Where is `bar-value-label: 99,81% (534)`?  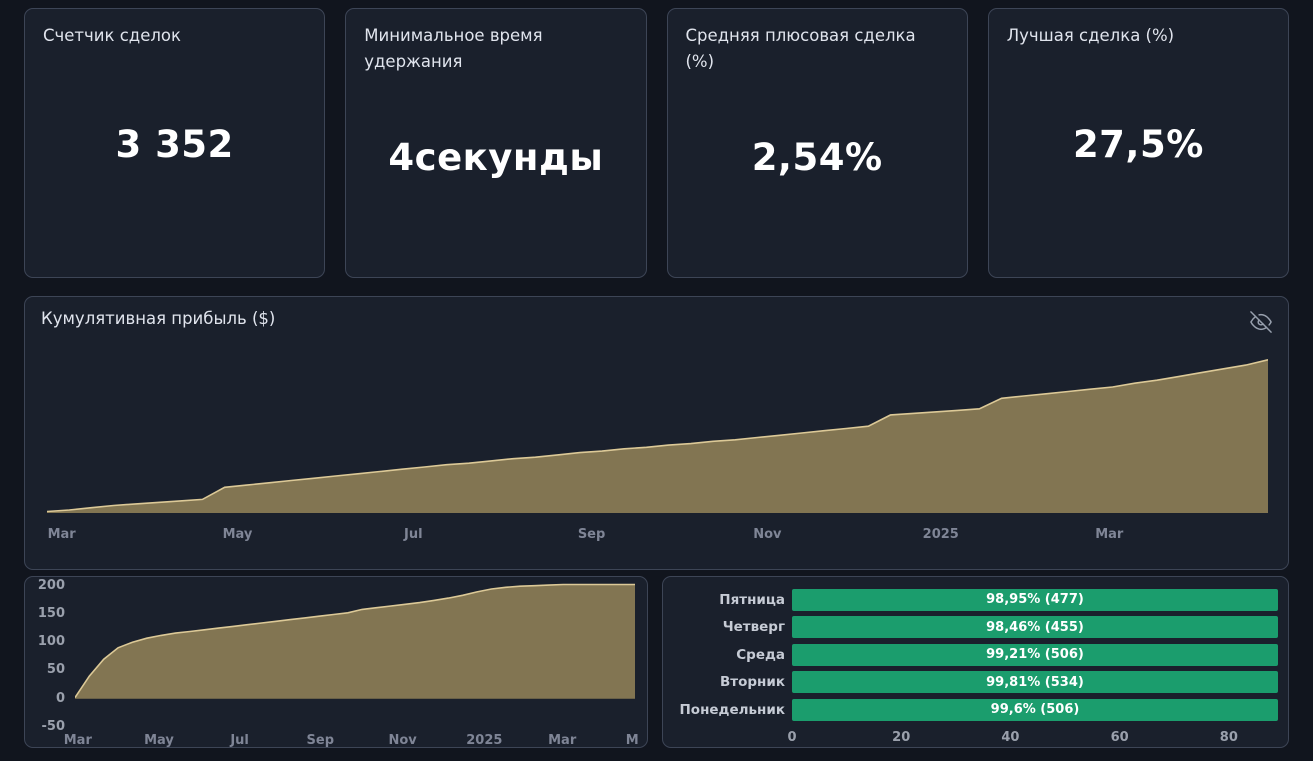 bar-value-label: 99,81% (534) is located at coordinates (1035, 682).